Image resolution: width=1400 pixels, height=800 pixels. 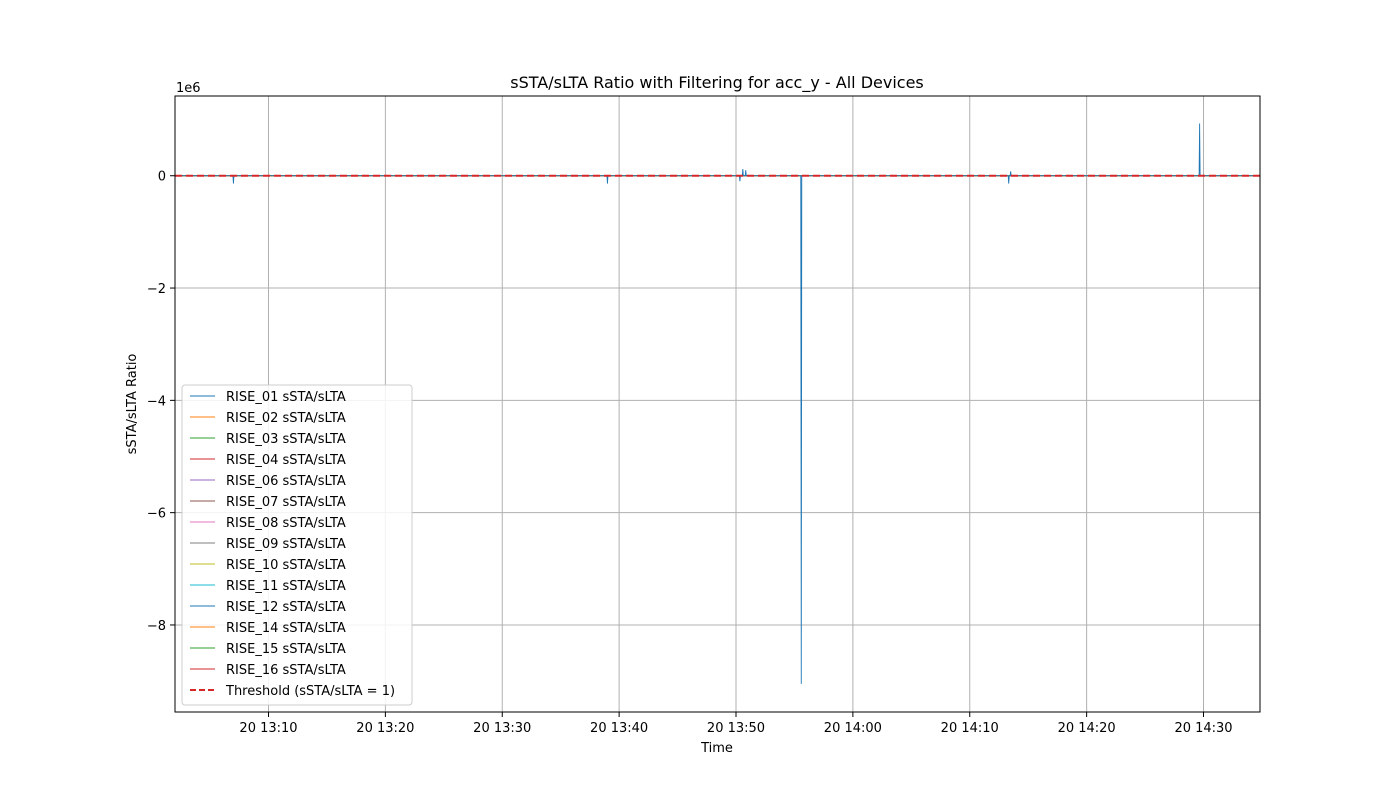 I want to click on legend-label: RISE_01 sSTA/sLTA, so click(x=286, y=397).